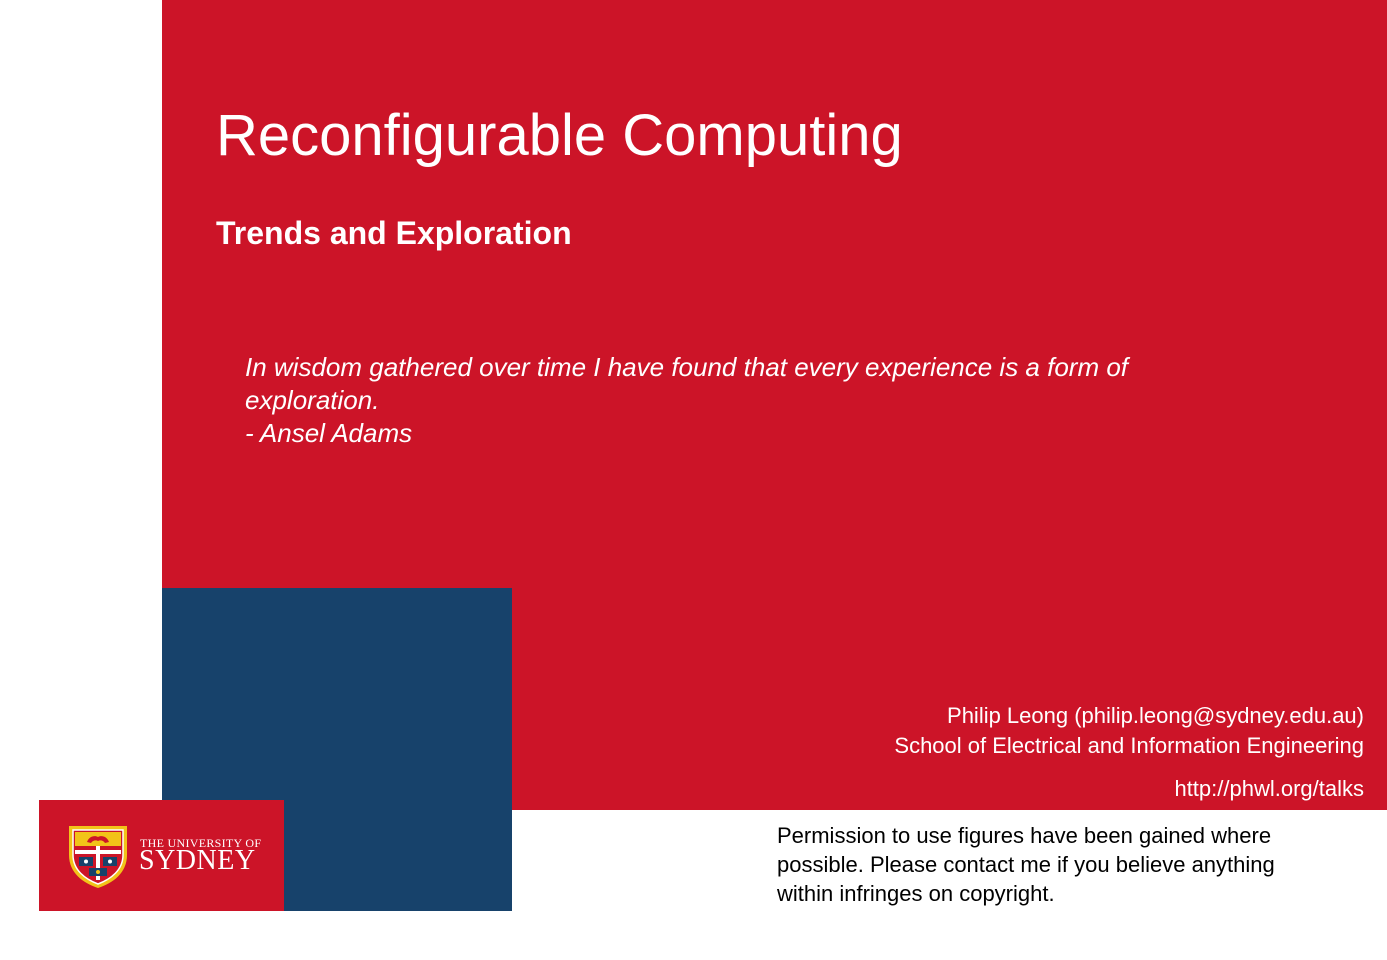 The width and height of the screenshot is (1387, 960). Describe the element at coordinates (312, 400) in the screenshot. I see `quote-line: exploration.` at that location.